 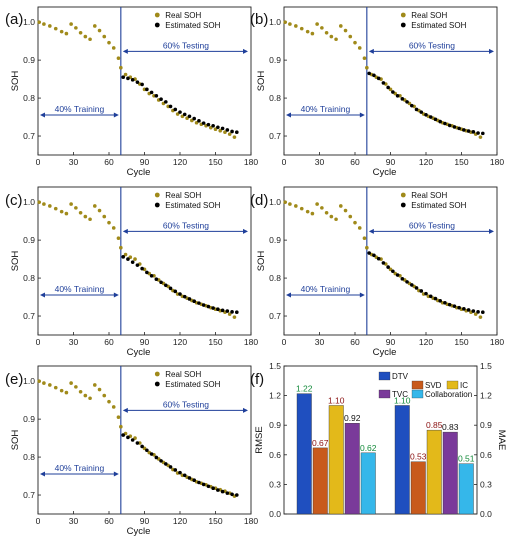 What do you see at coordinates (466, 489) in the screenshot?
I see `bar-collaboration` at bounding box center [466, 489].